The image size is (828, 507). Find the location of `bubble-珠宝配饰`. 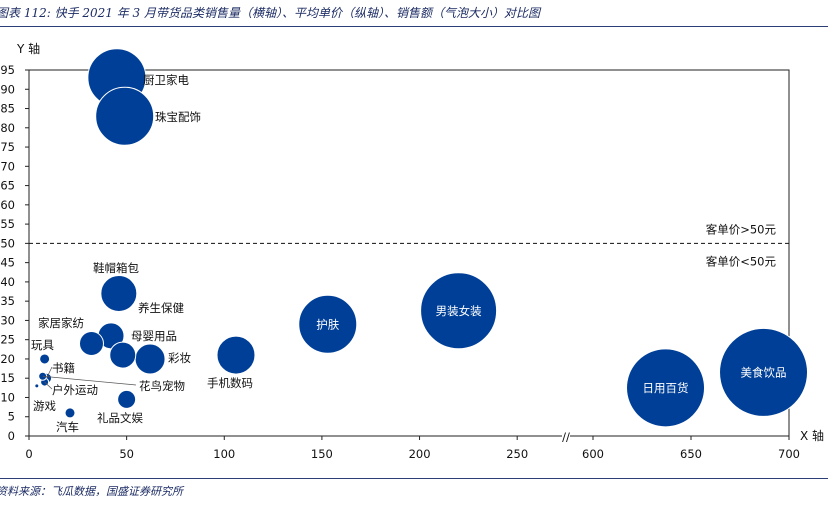

bubble-珠宝配饰 is located at coordinates (125, 116).